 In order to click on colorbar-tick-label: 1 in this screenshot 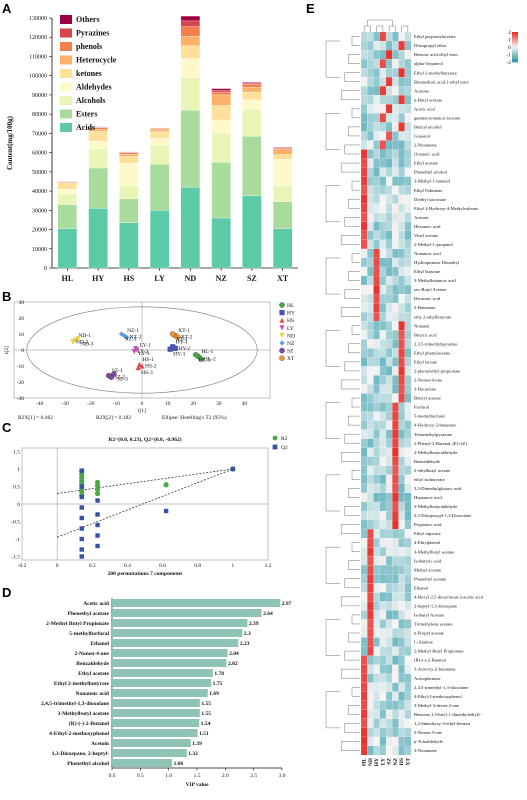, I will do `click(509, 41)`.